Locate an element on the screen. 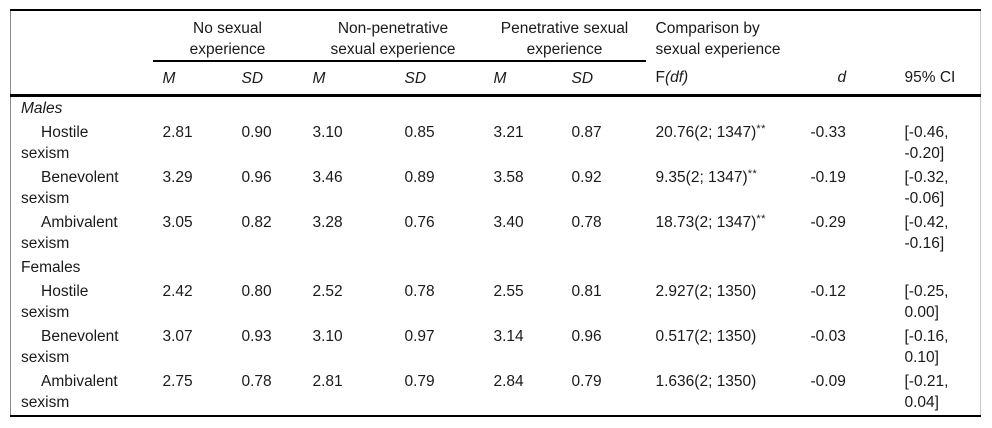 The image size is (992, 428). empty-header-cell is located at coordinates (81, 79).